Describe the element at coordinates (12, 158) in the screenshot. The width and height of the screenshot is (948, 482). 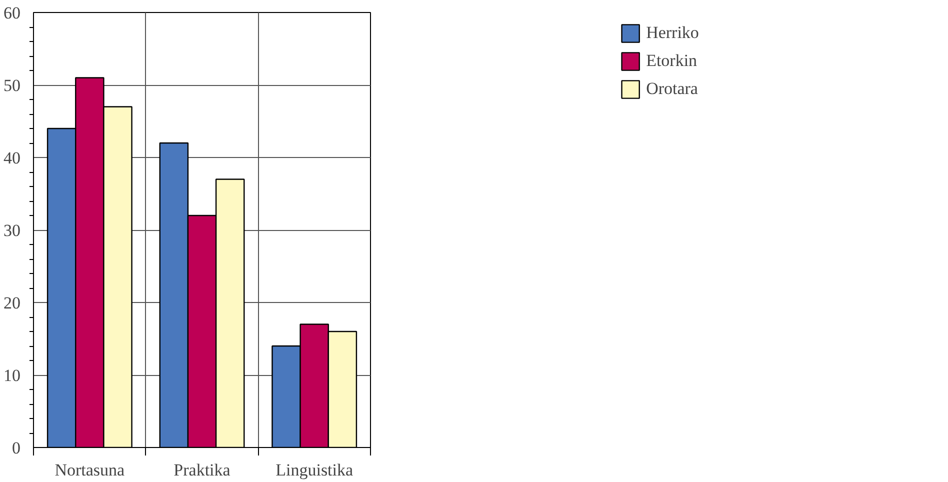
I see `y-tick-label: 40` at that location.